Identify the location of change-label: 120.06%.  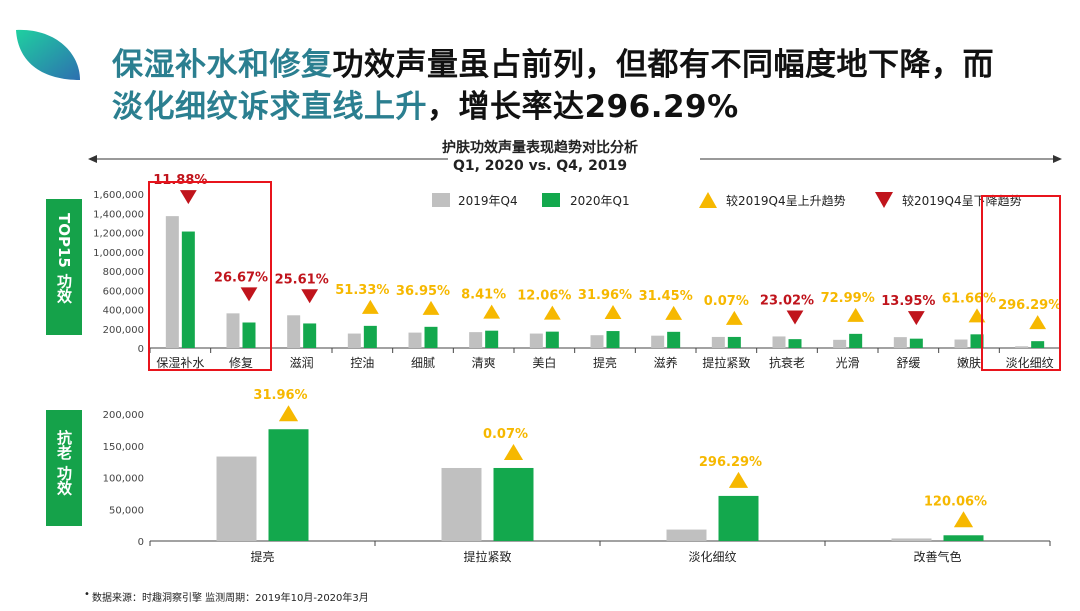
(955, 501).